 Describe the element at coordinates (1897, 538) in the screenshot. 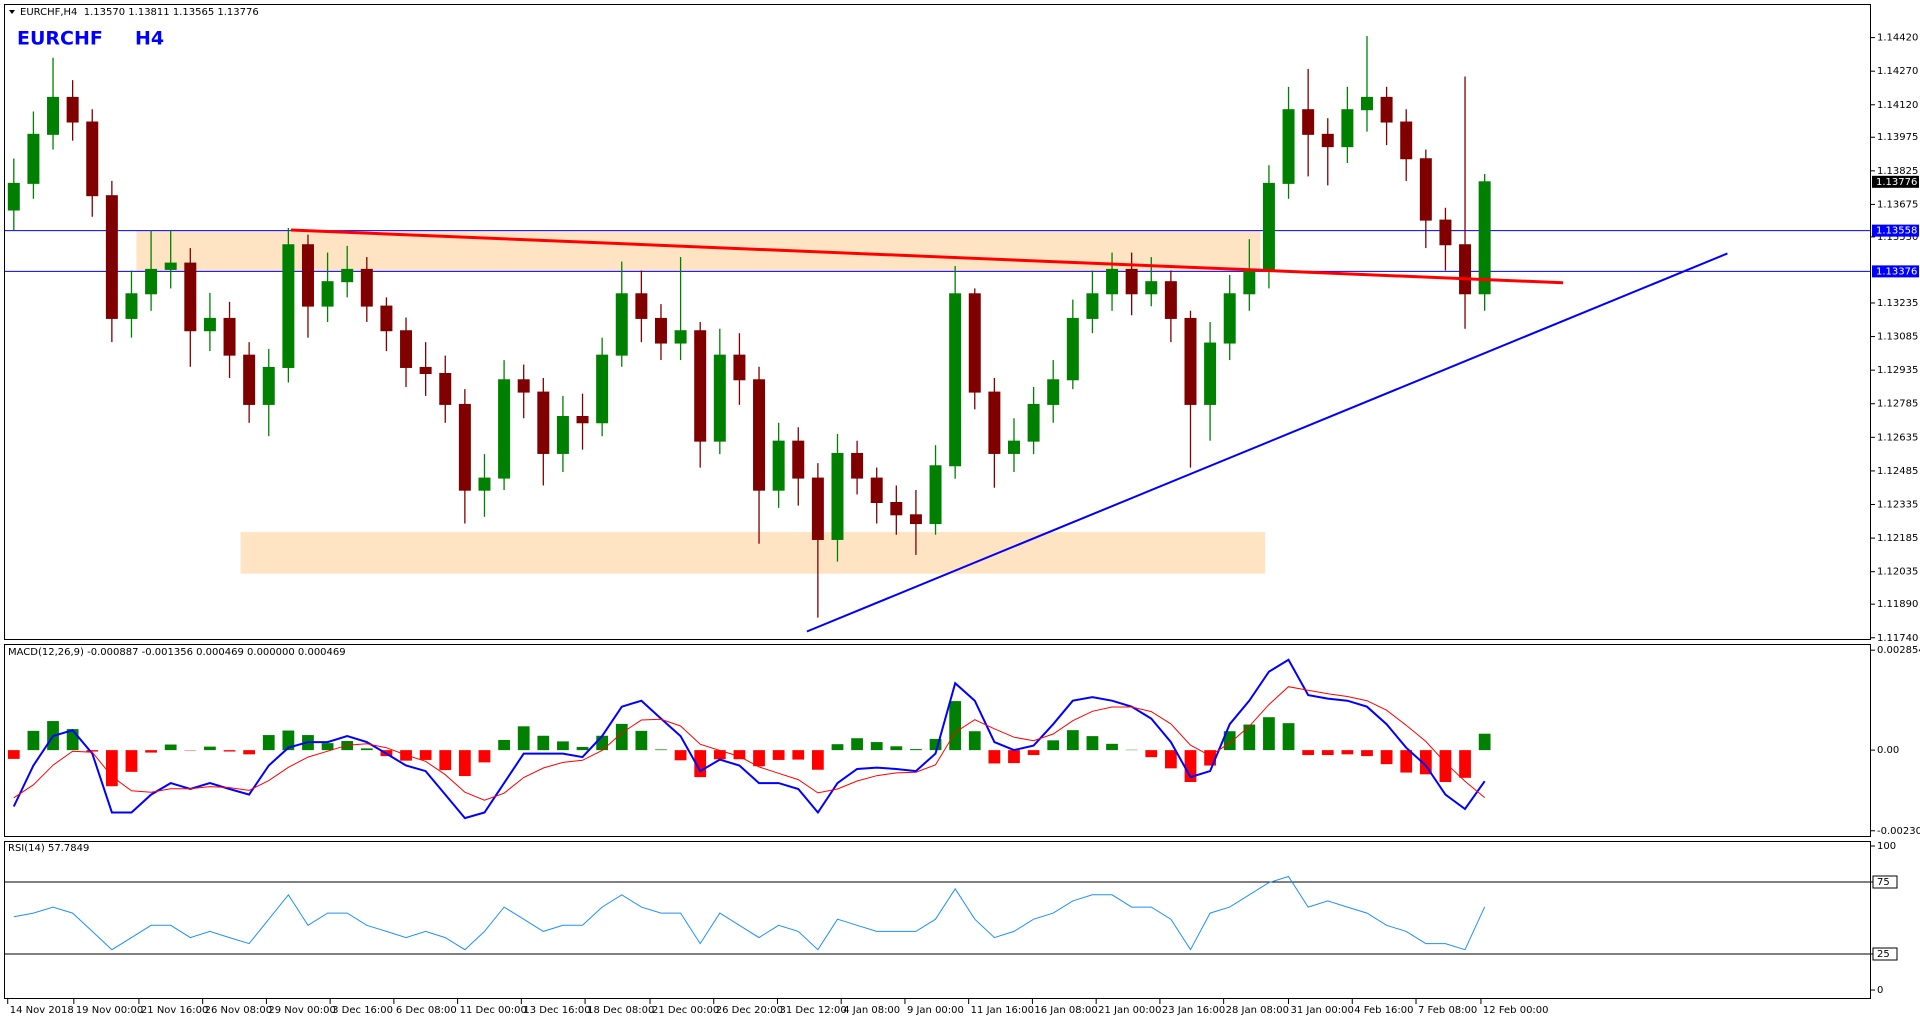

I see `y-tick-label: 1.12185` at that location.